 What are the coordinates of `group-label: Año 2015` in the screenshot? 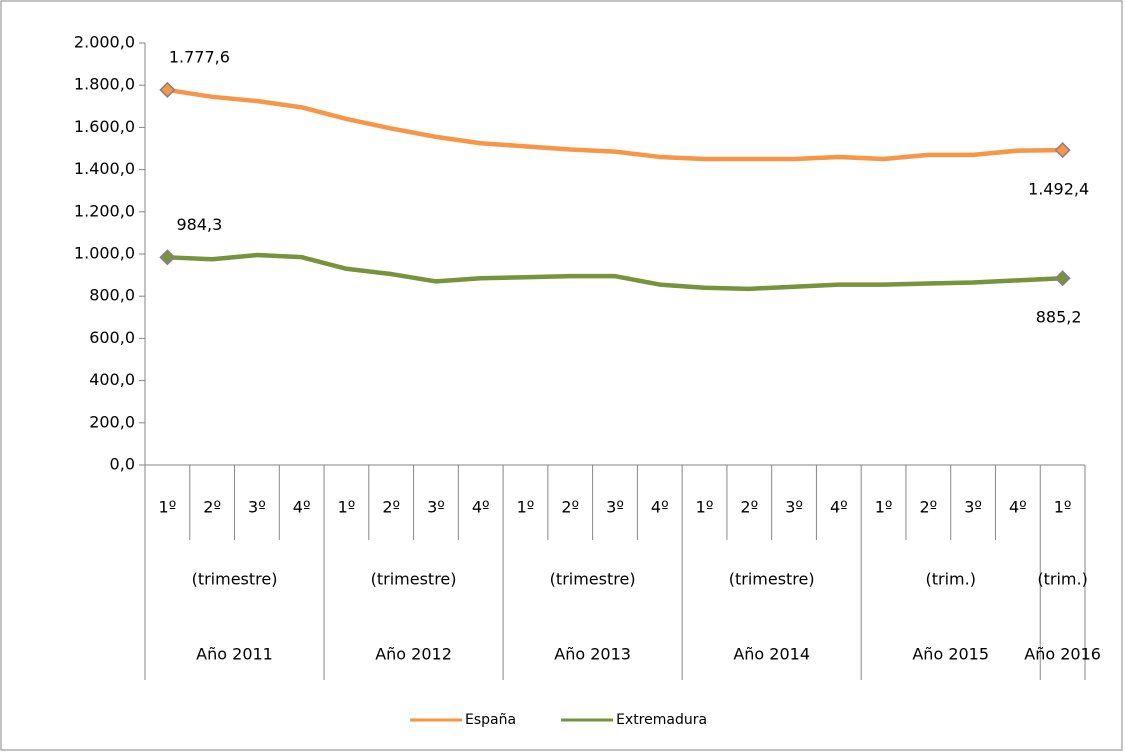 It's located at (950, 654).